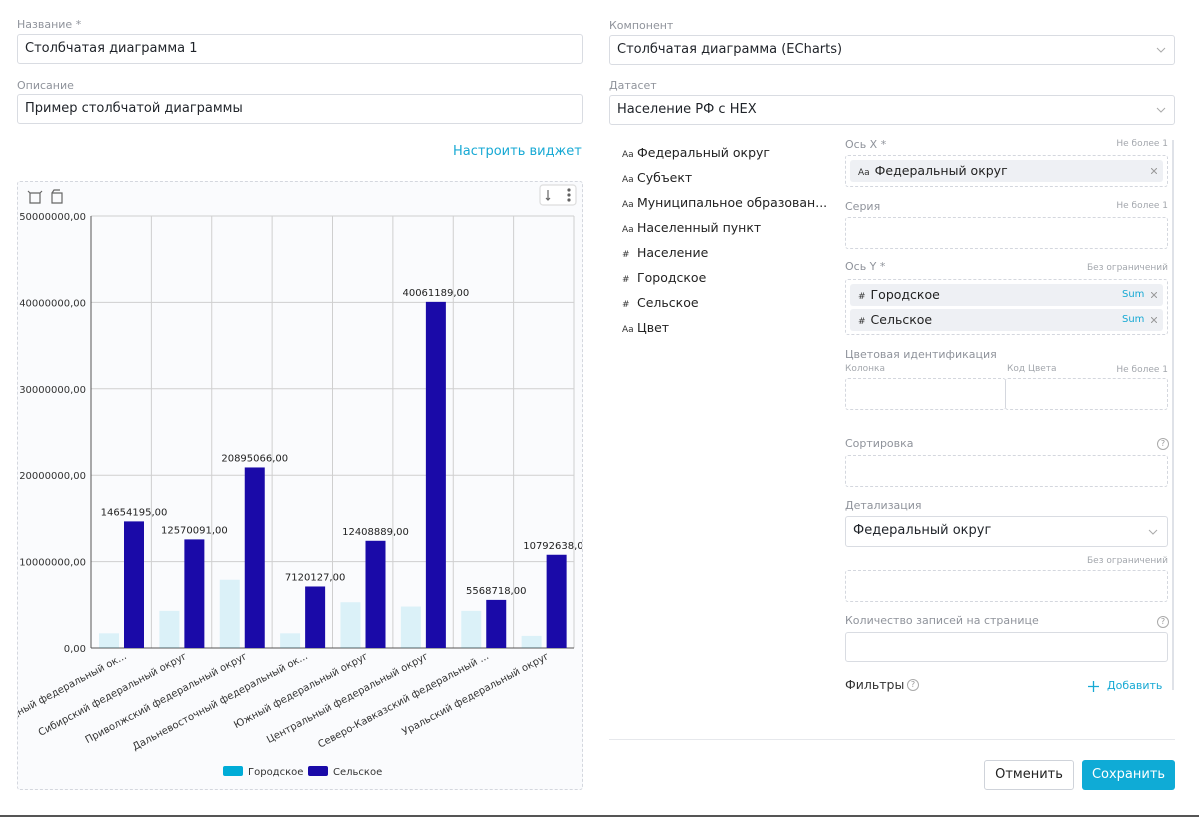 Image resolution: width=1199 pixels, height=817 pixels. What do you see at coordinates (921, 354) in the screenshot?
I see `section-label: Цветовая идентификация` at bounding box center [921, 354].